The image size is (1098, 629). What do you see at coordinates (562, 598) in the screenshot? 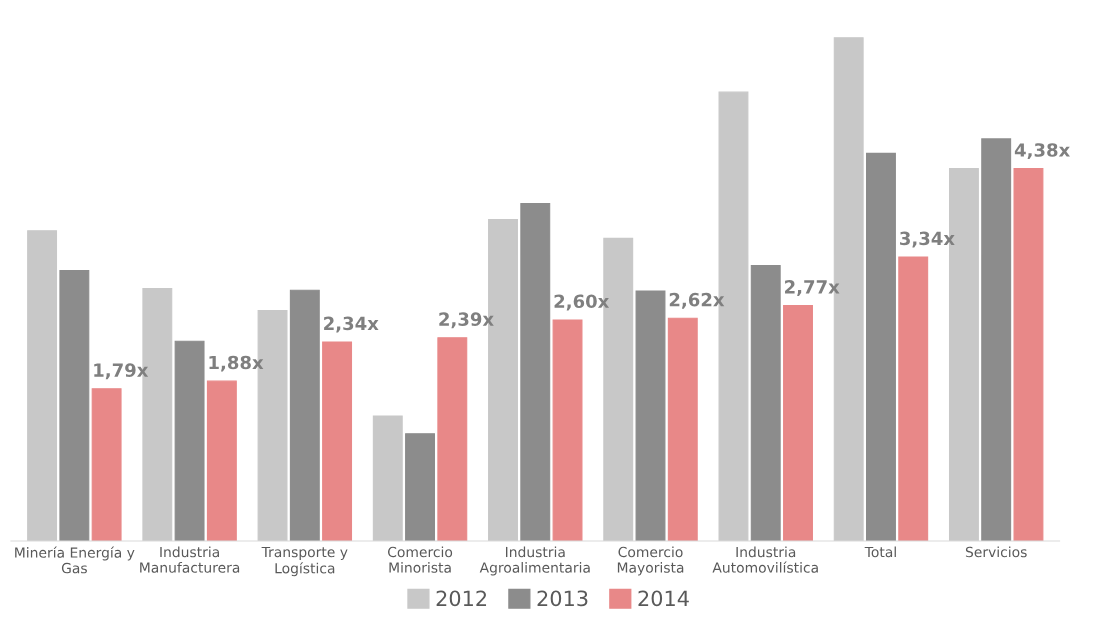
I see `legend-label: 2013` at bounding box center [562, 598].